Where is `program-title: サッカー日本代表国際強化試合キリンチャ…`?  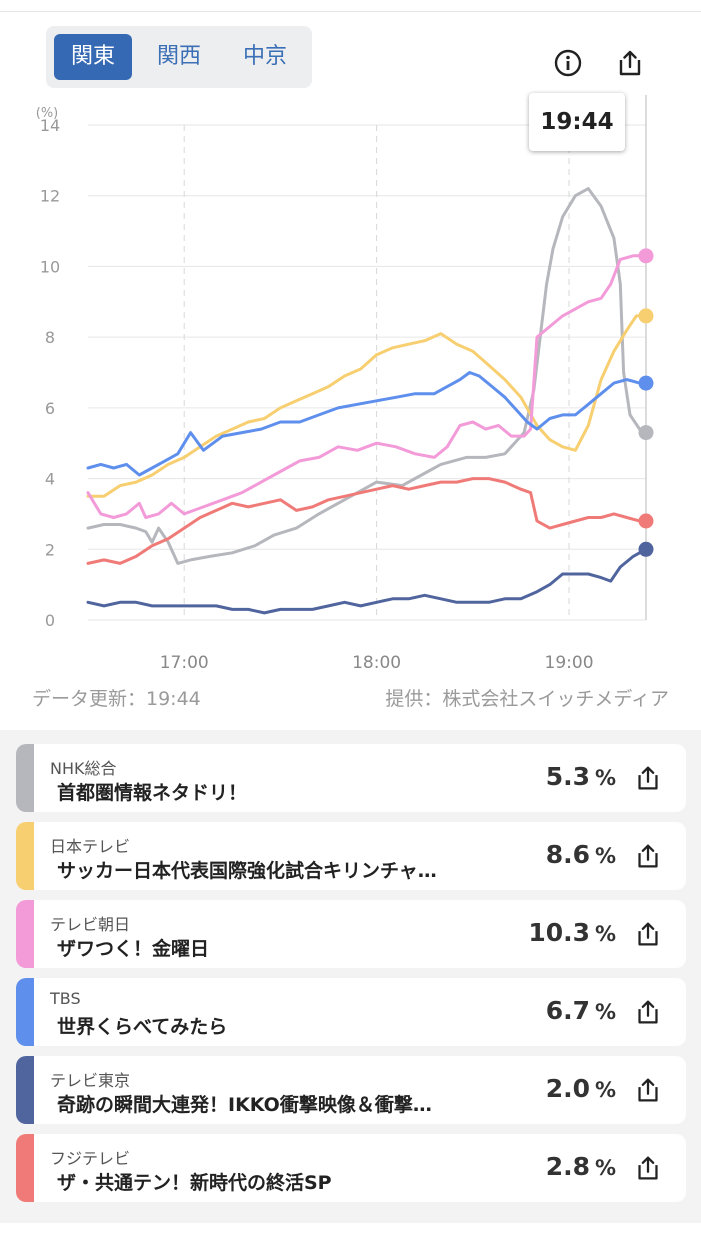
program-title: サッカー日本代表国際強化試合キリンチャ… is located at coordinates (247, 871).